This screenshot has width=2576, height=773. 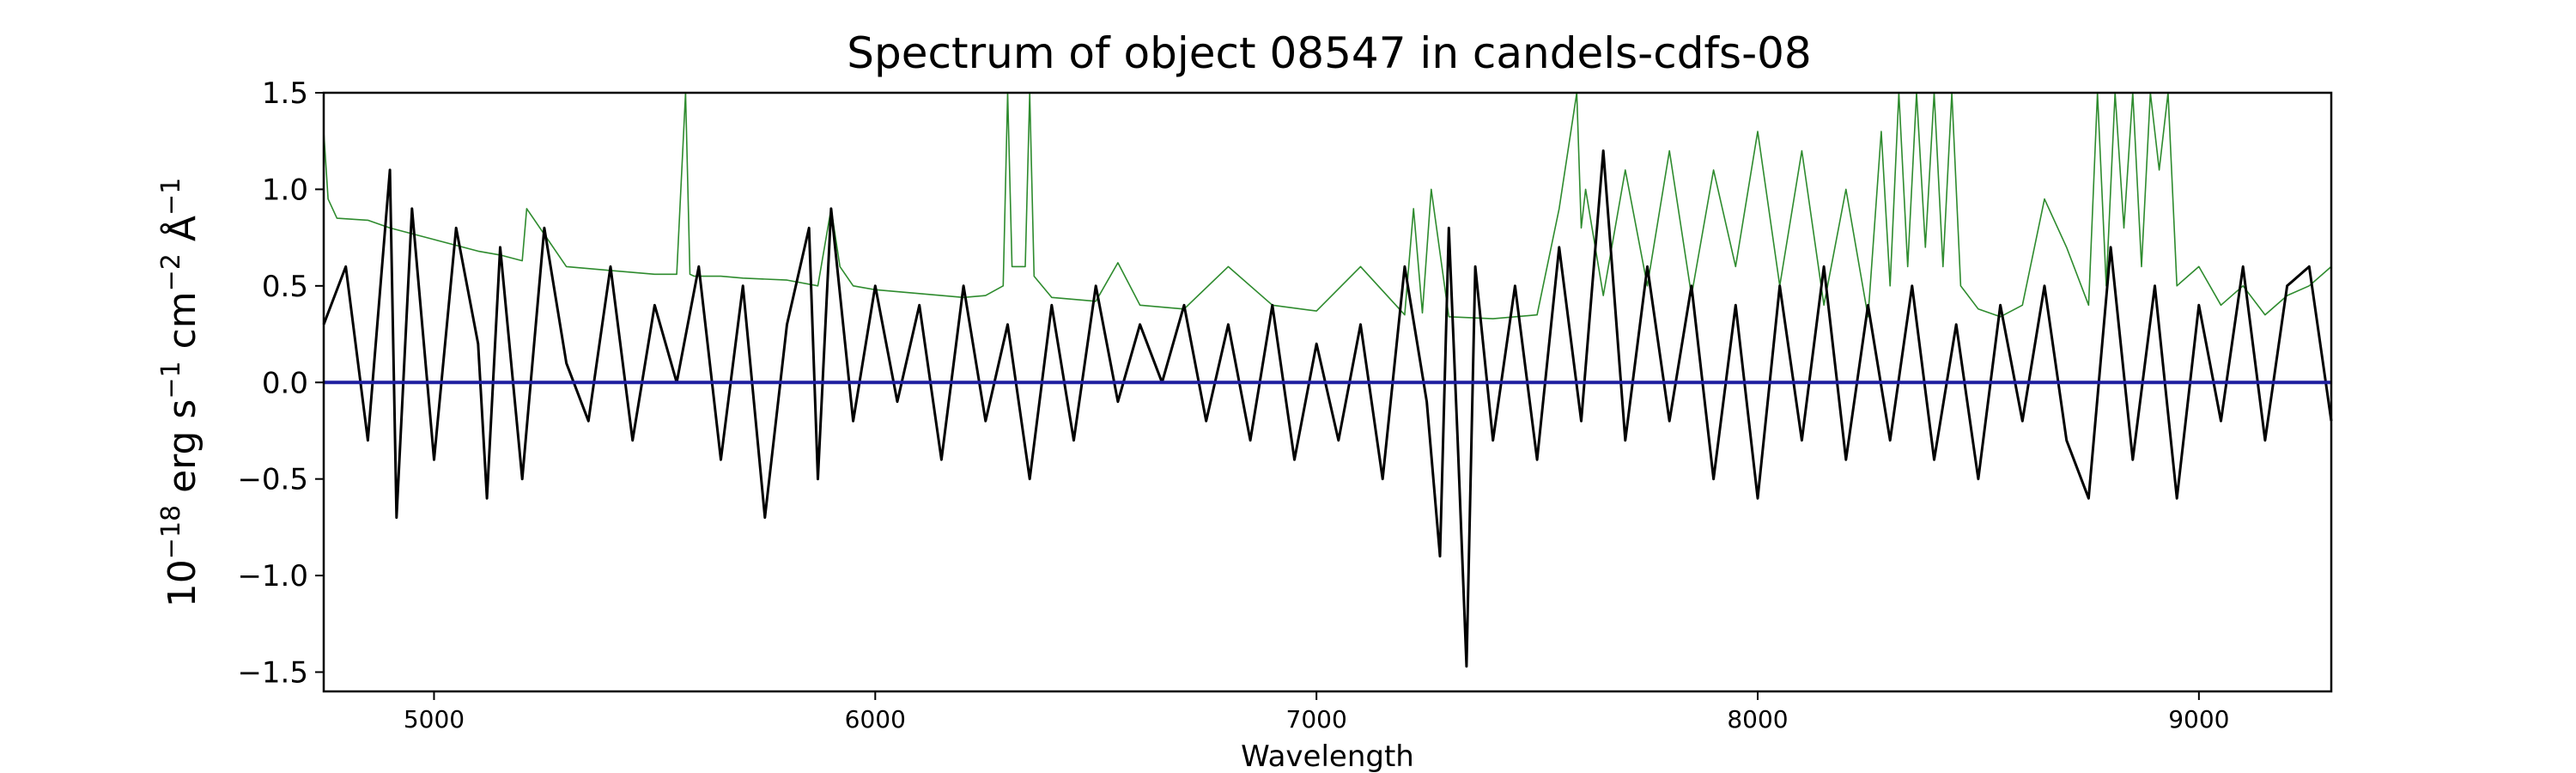 What do you see at coordinates (285, 287) in the screenshot?
I see `y-tick-label: 0.5` at bounding box center [285, 287].